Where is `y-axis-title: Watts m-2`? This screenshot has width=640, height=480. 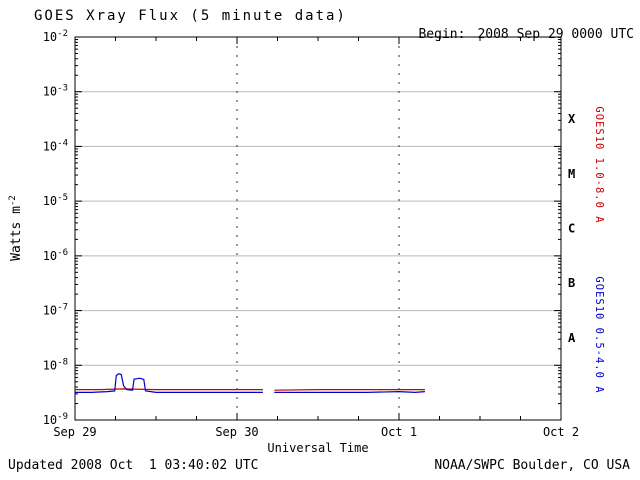 y-axis-title: Watts m-2 is located at coordinates (16, 228).